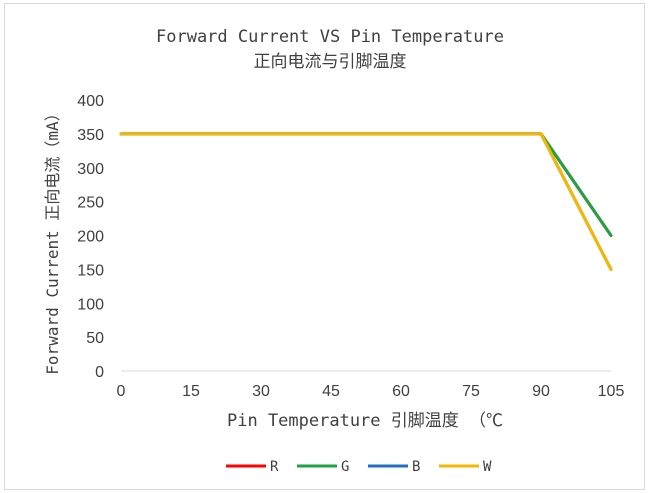  What do you see at coordinates (330, 61) in the screenshot?
I see `chart-subtitle: 正向电流与引脚温度` at bounding box center [330, 61].